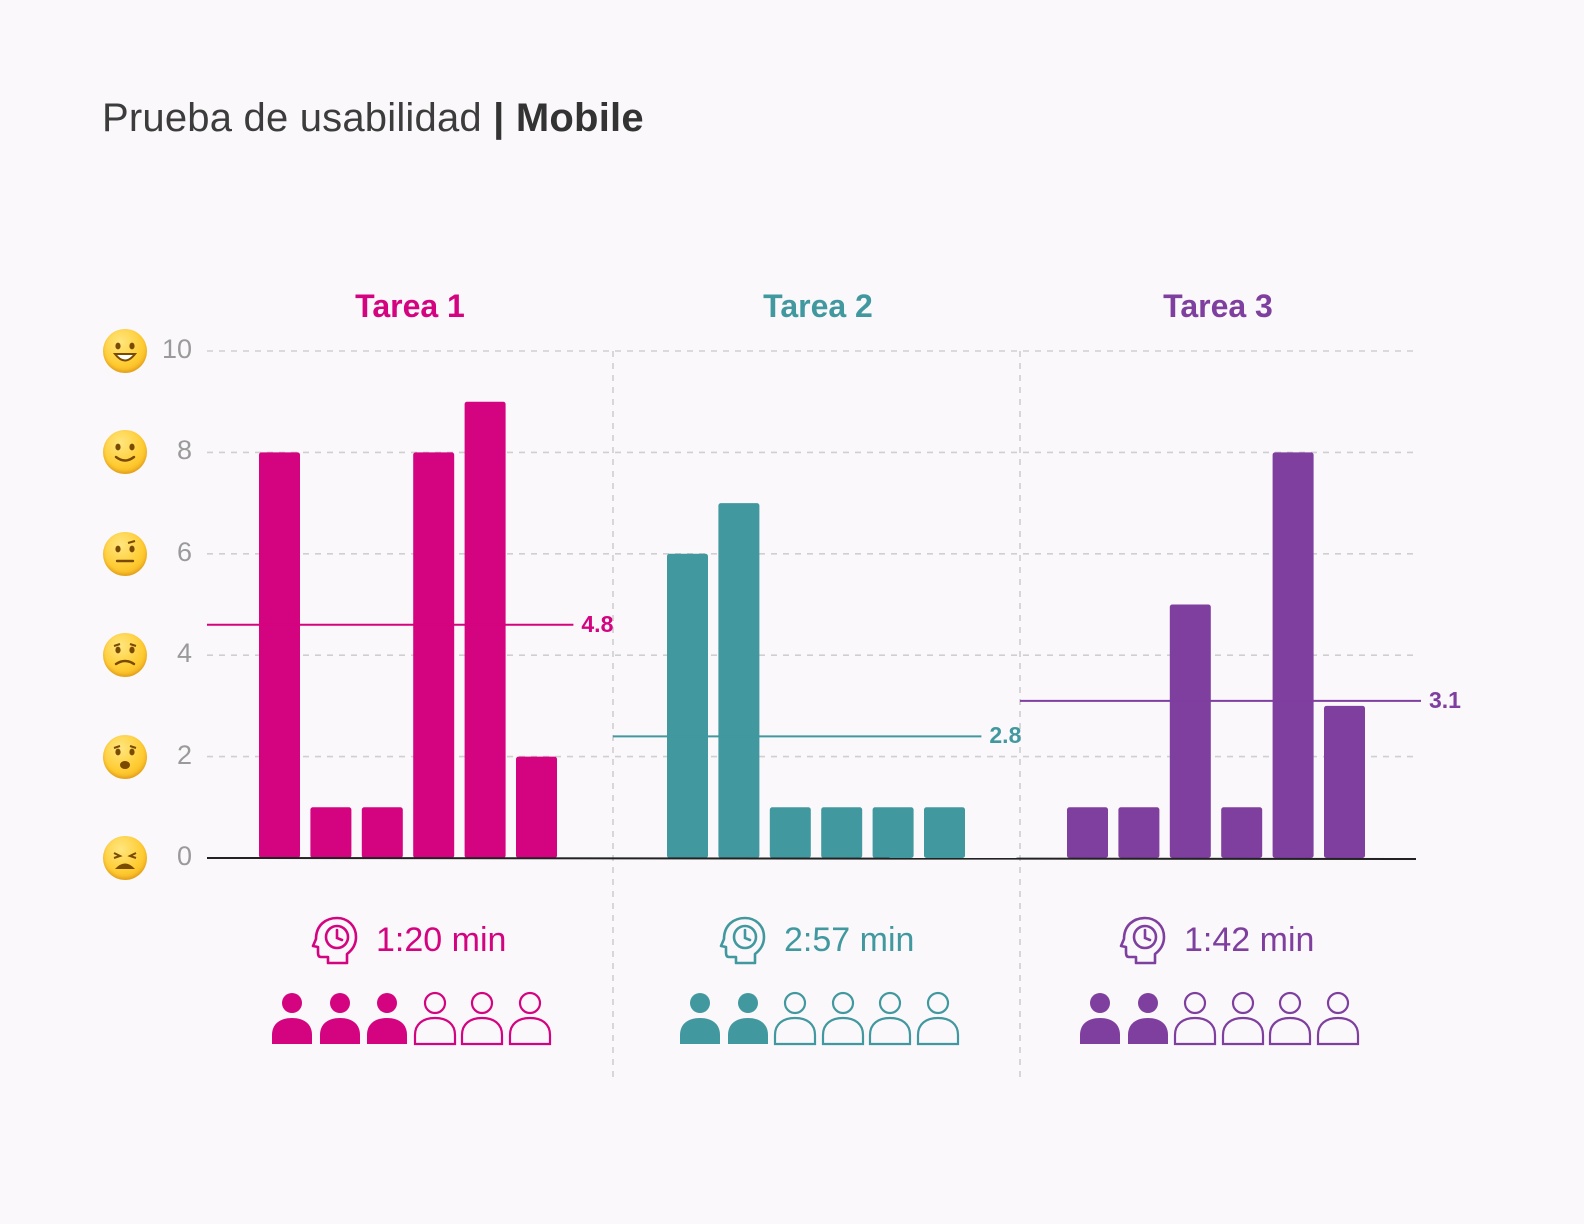 The image size is (1584, 1224). What do you see at coordinates (184, 551) in the screenshot?
I see `y-tick-label: 6` at bounding box center [184, 551].